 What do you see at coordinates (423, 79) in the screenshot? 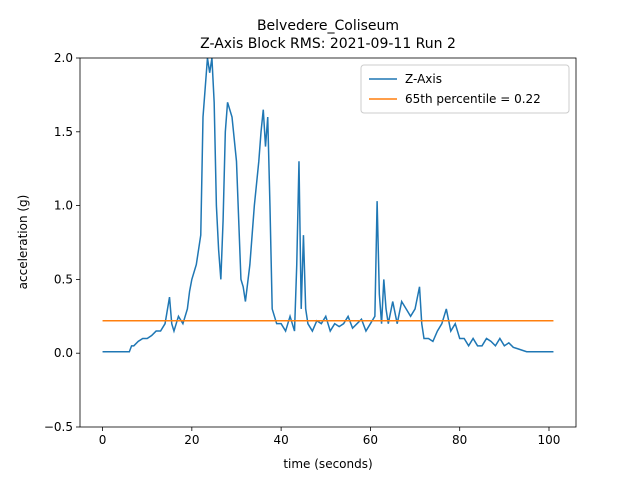
I see `legend-label: Z-Axis` at bounding box center [423, 79].